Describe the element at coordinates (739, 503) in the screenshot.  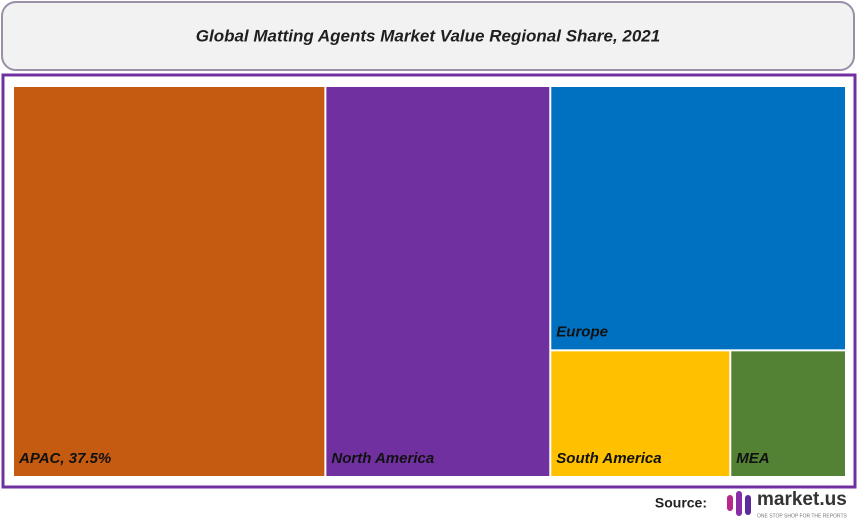
I see `logo-icon` at that location.